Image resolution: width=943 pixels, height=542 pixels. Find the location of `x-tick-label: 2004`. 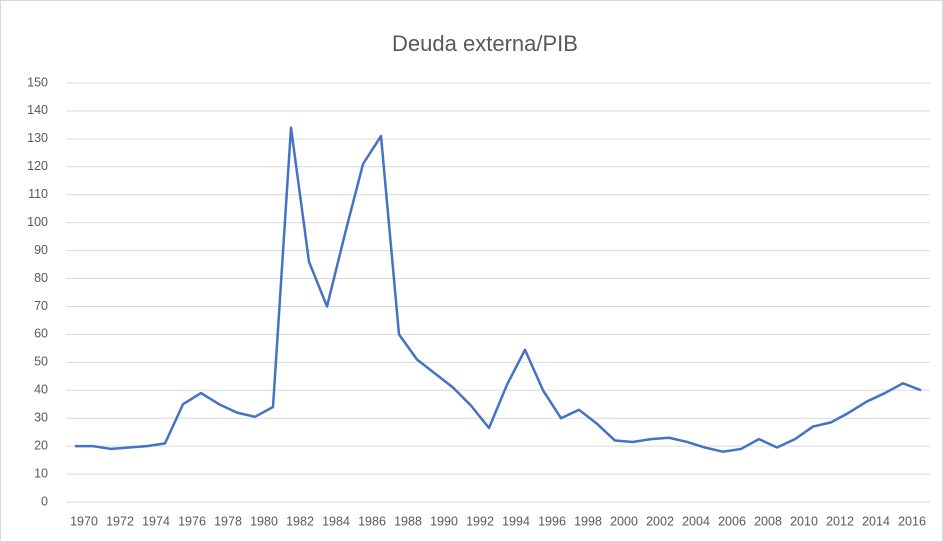

x-tick-label: 2004 is located at coordinates (696, 521).